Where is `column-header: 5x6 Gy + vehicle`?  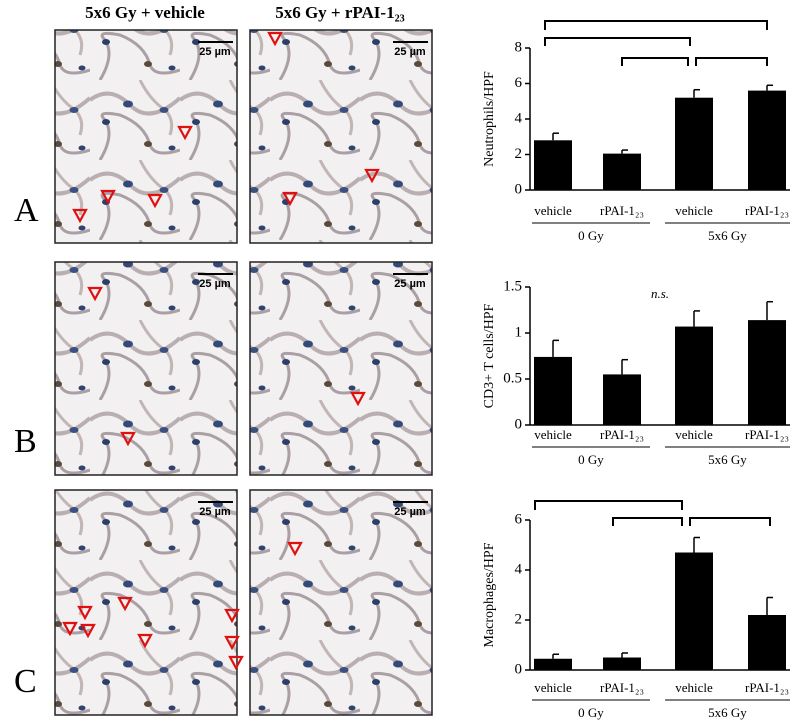
column-header: 5x6 Gy + vehicle is located at coordinates (145, 12).